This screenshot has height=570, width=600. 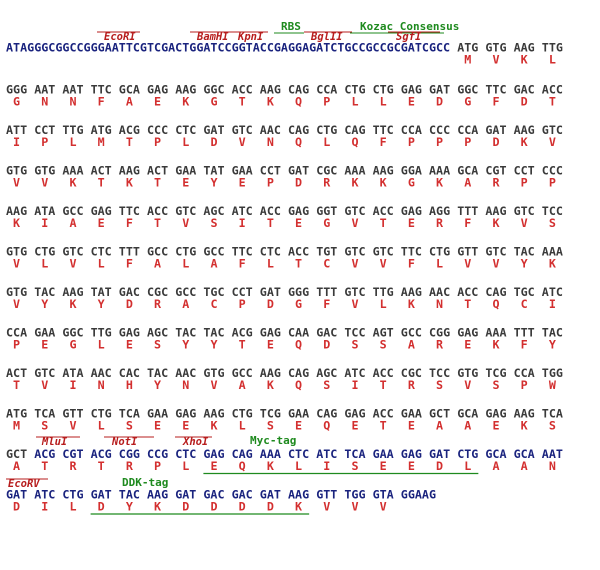 I want to click on codon: CTC, so click(x=185, y=454).